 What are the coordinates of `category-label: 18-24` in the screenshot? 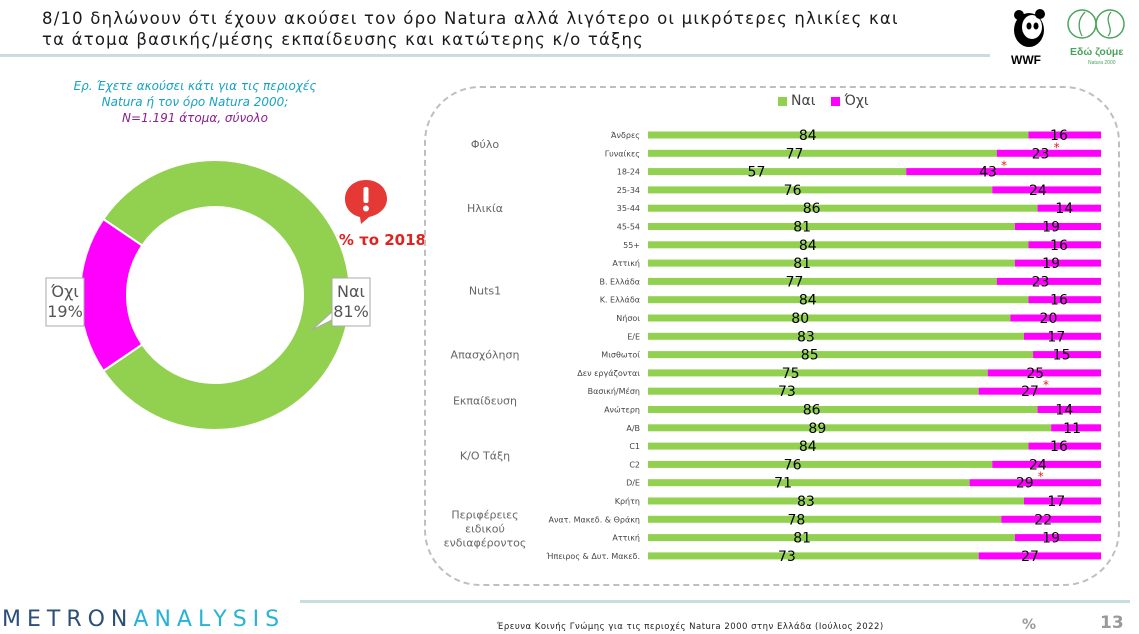 It's located at (628, 172).